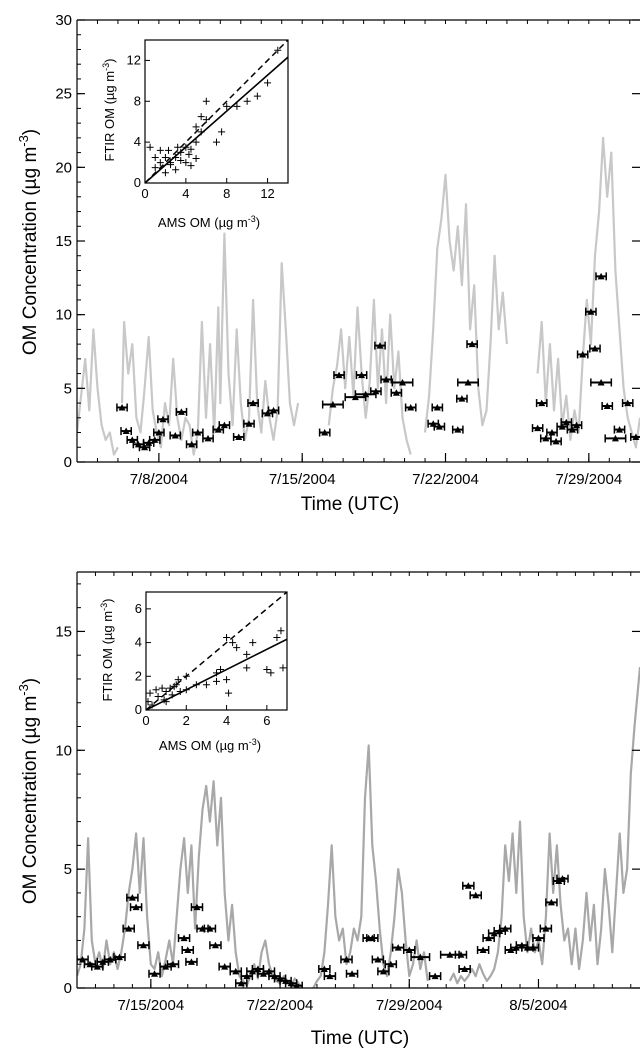 The image size is (640, 1051). Describe the element at coordinates (216, 119) in the screenshot. I see `top-inset-fit-line` at that location.